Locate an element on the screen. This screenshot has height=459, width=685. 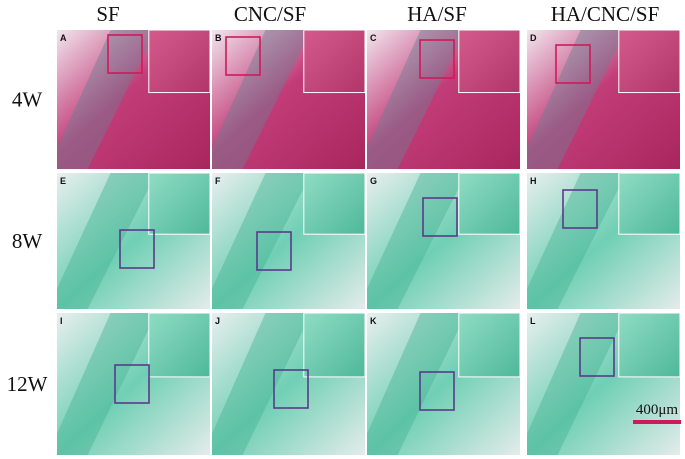
panel-letter: K is located at coordinates (373, 321).